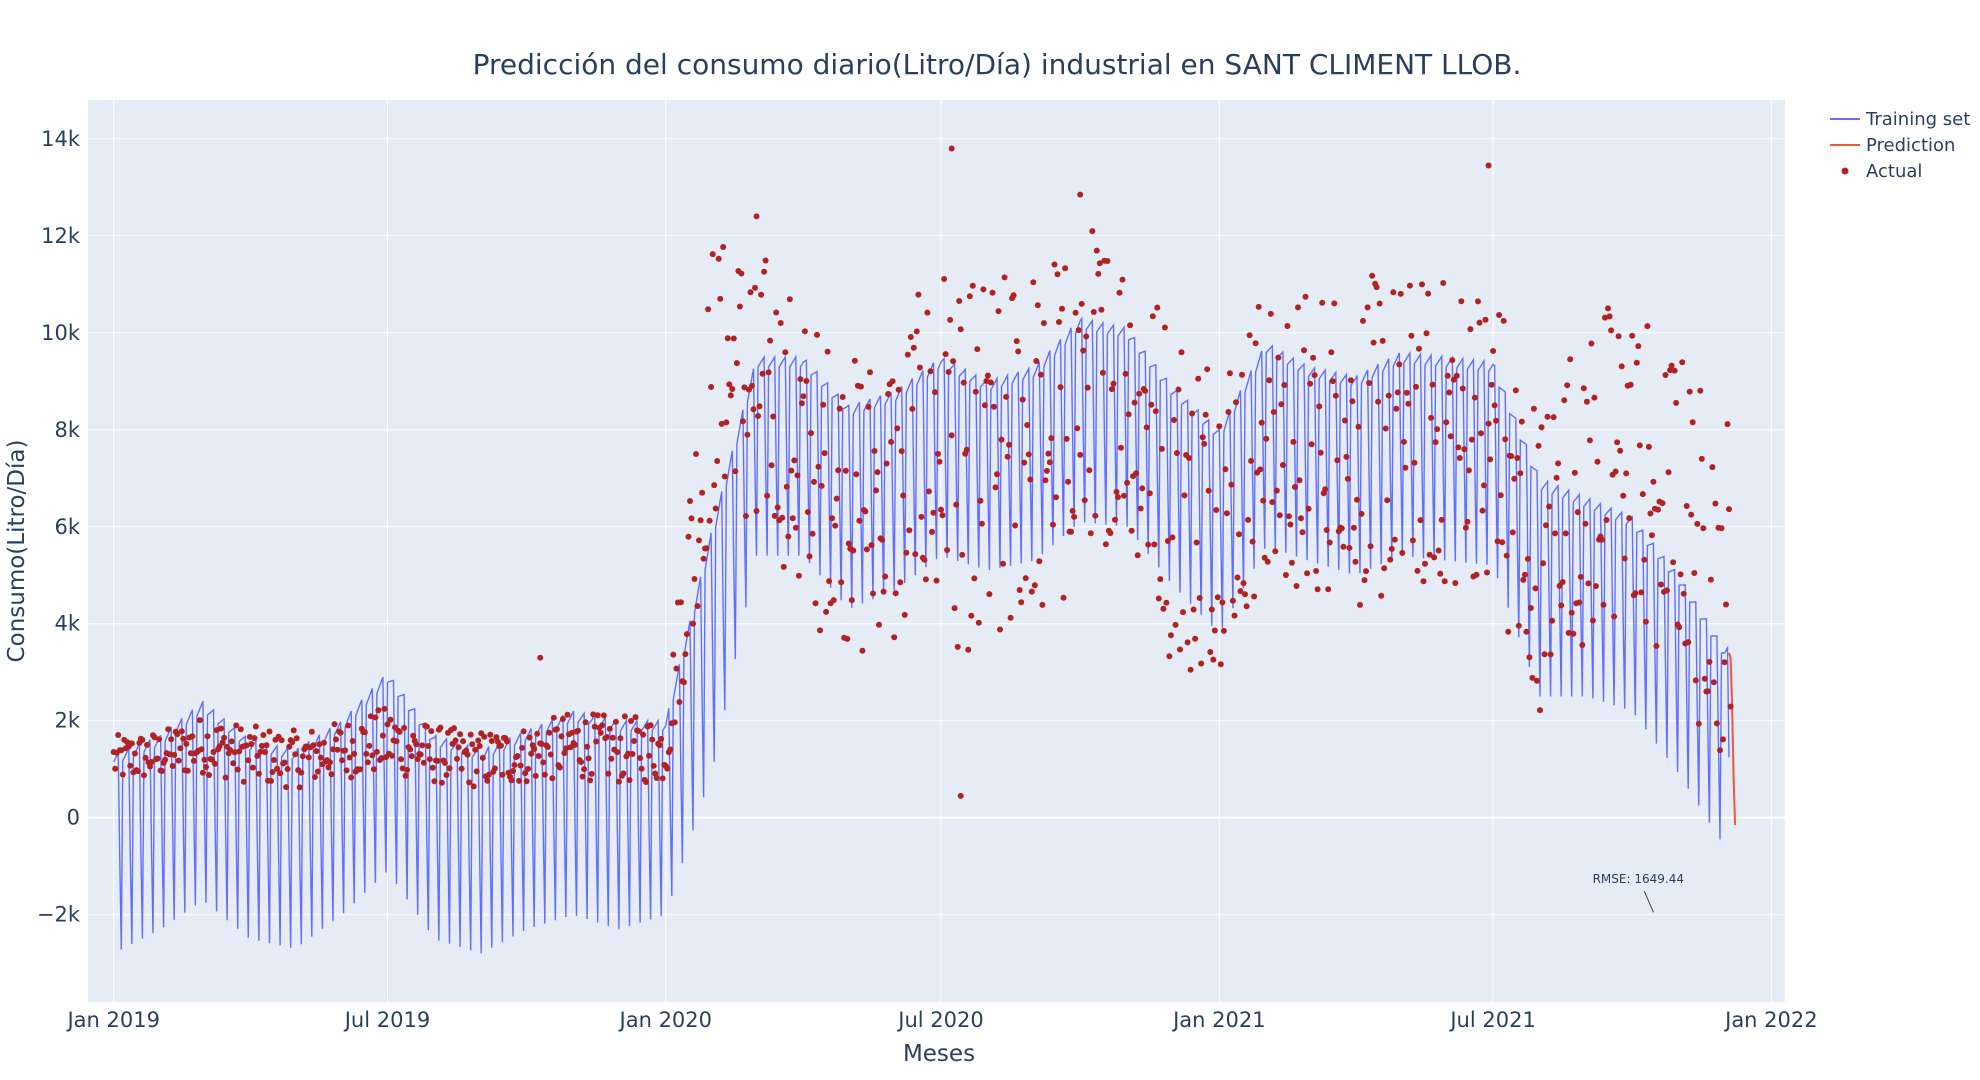  Describe the element at coordinates (1882, 171) in the screenshot. I see `legend-item-actual: Actual` at that location.